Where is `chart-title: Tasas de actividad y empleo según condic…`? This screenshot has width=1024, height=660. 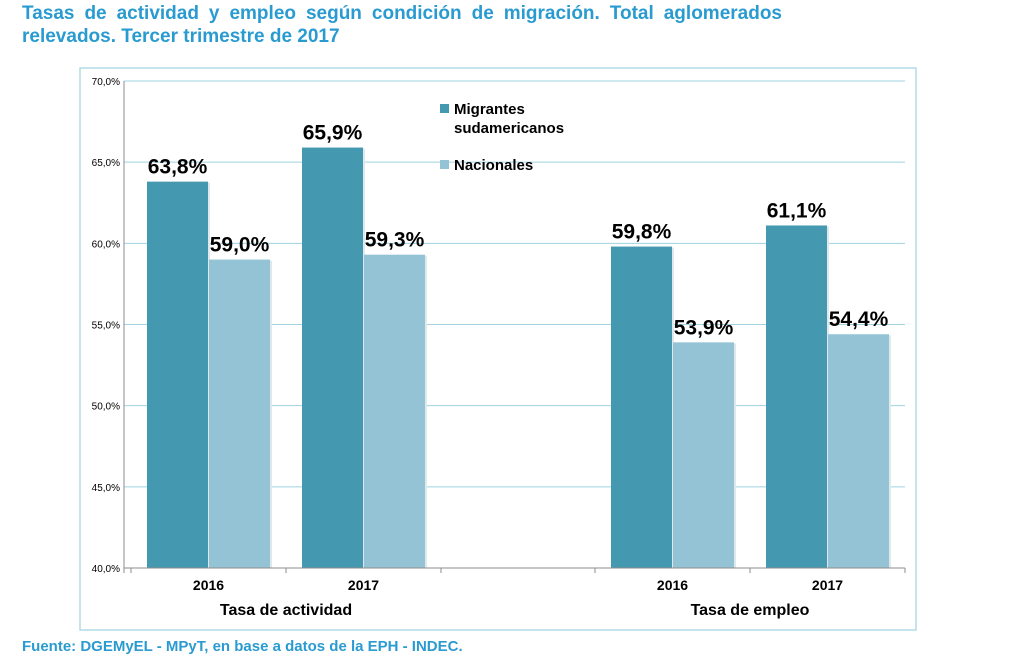 chart-title: Tasas de actividad y empleo según condic… is located at coordinates (402, 25).